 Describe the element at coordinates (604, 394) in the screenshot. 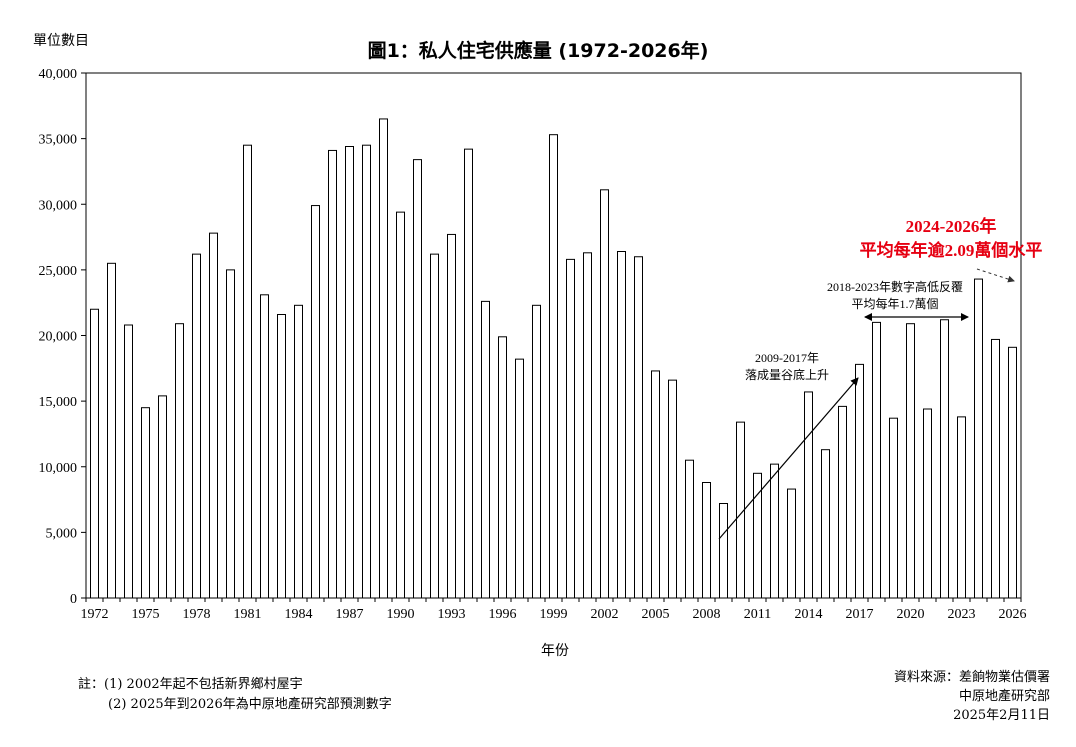

I see `bar-2002` at that location.